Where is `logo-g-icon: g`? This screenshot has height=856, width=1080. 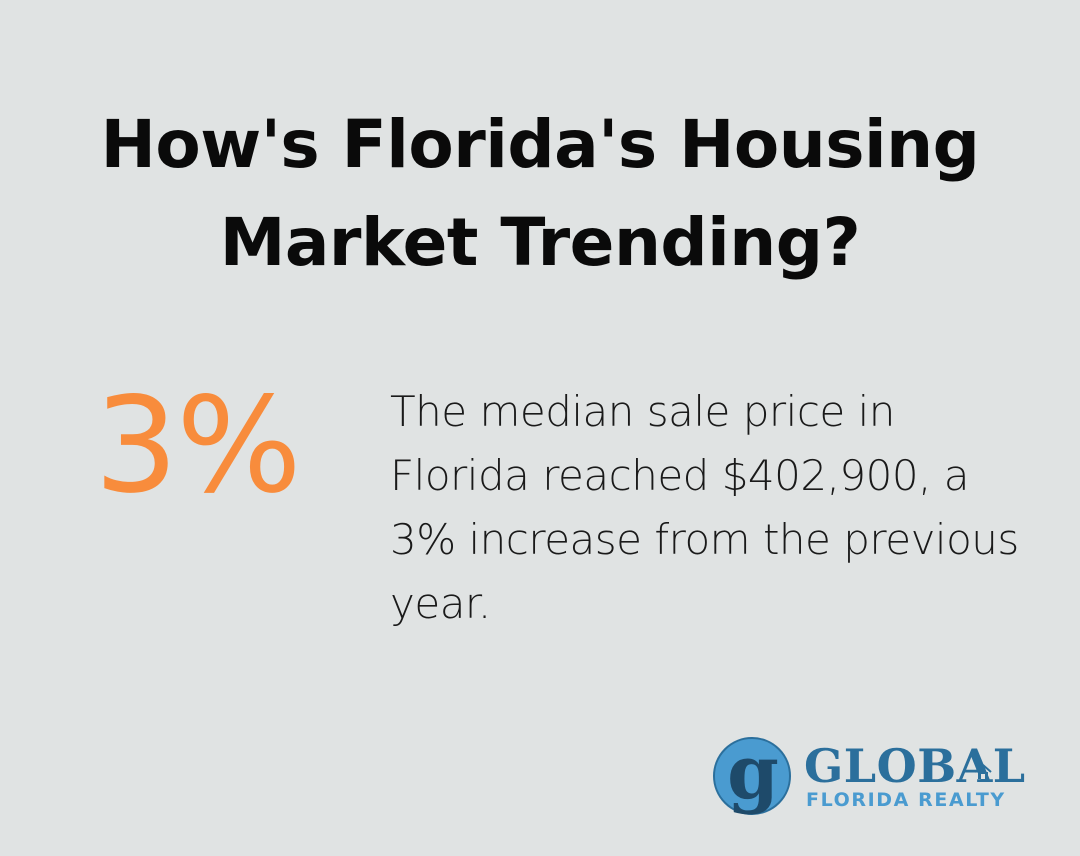 logo-g-icon: g is located at coordinates (752, 776).